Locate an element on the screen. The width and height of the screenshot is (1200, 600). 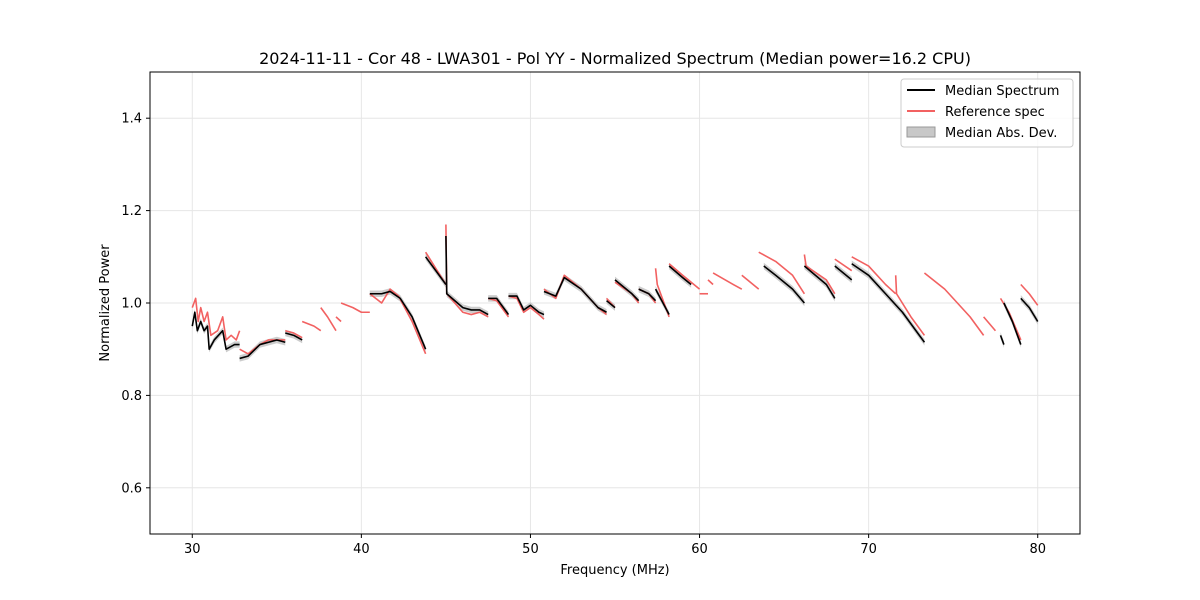
x-tick-label: 80 is located at coordinates (1037, 549).